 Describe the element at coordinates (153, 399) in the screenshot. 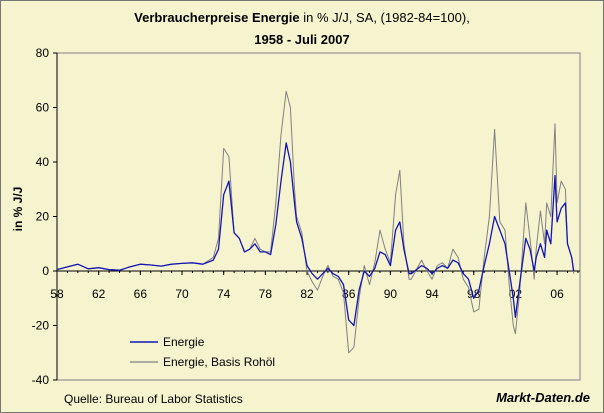

I see `source-note: Quelle: Bureau of Labor Statistics` at that location.